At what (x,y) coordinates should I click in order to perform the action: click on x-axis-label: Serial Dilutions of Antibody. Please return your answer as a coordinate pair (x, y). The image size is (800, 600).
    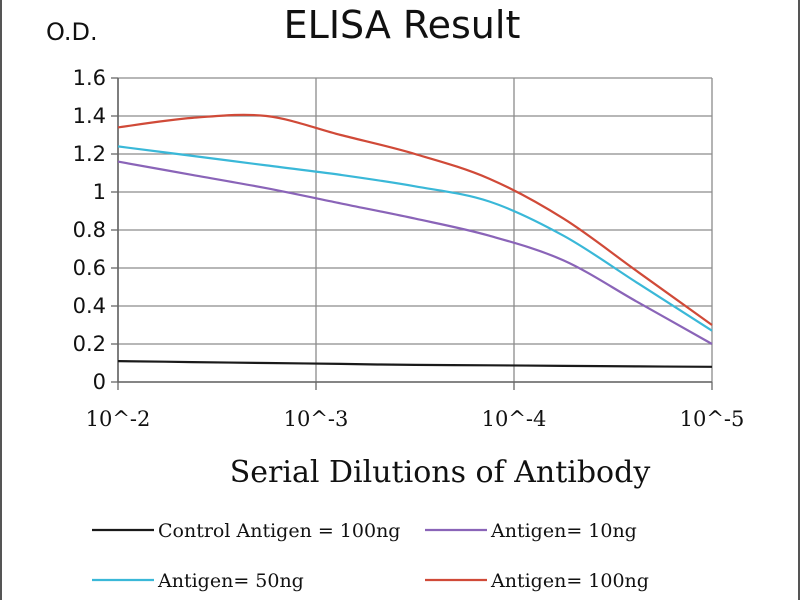
    Looking at the image, I should click on (440, 472).